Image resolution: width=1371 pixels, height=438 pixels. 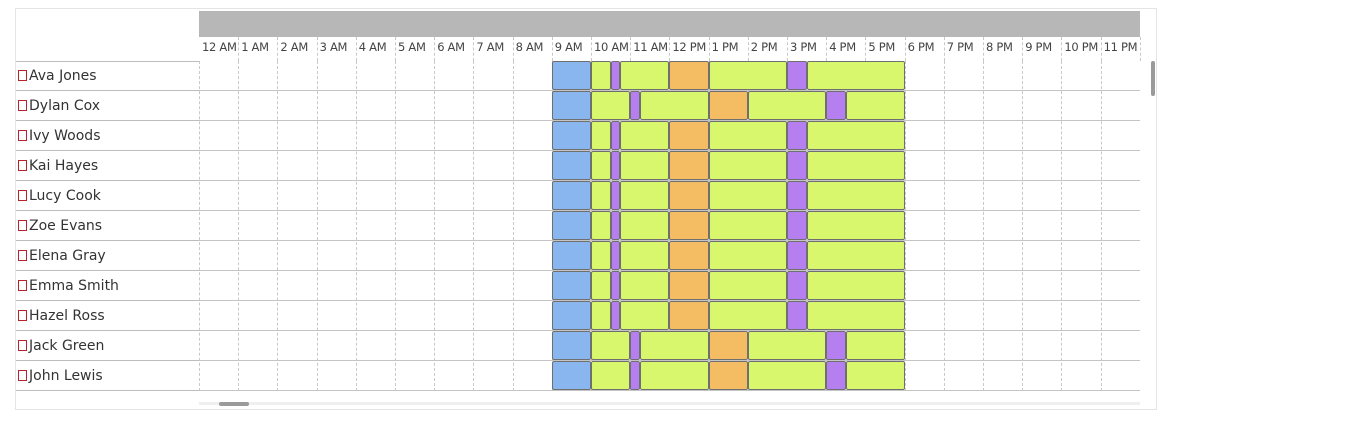 What do you see at coordinates (234, 404) in the screenshot?
I see `horizontal-scrollbar-thumb` at bounding box center [234, 404].